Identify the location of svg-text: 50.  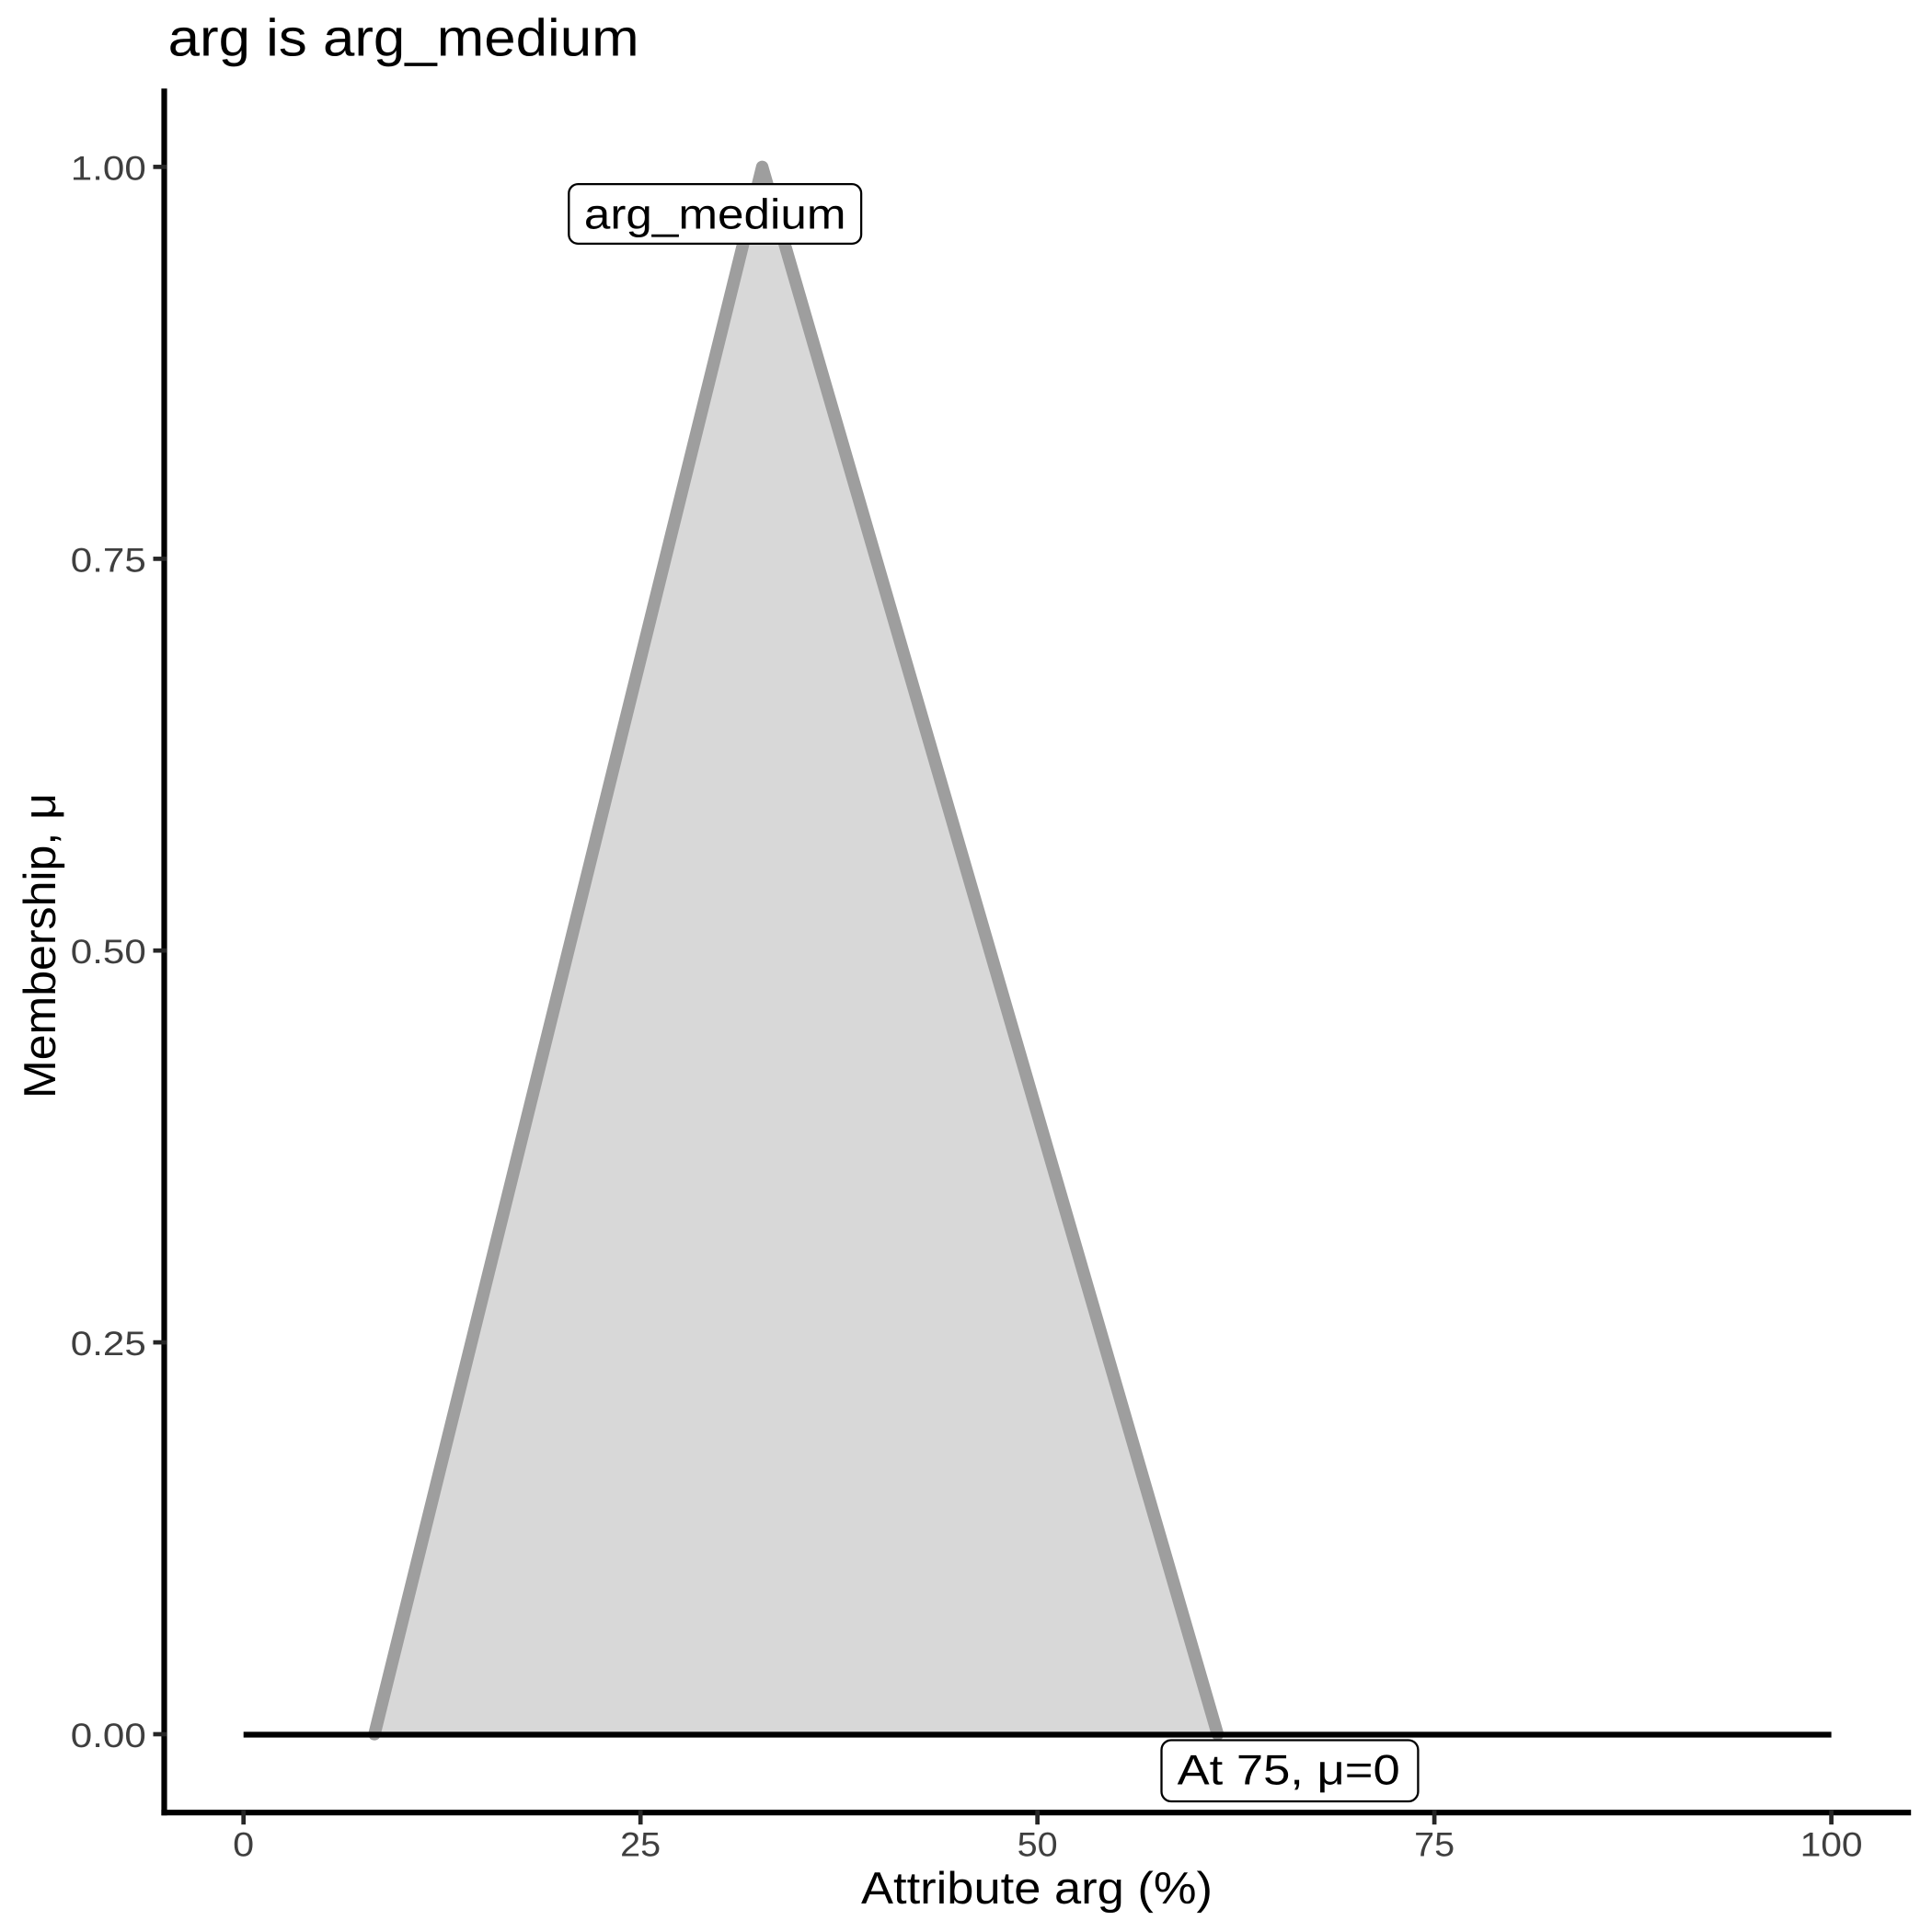
(1038, 1845).